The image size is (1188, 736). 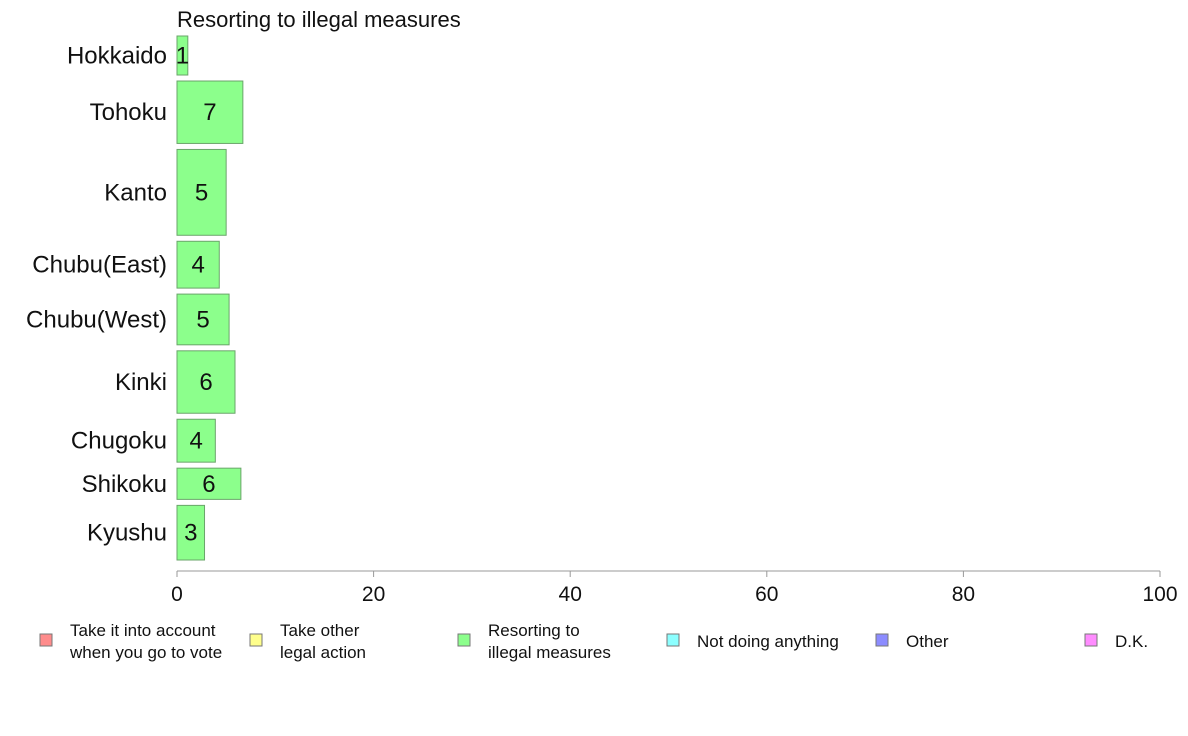 What do you see at coordinates (766, 594) in the screenshot?
I see `x-tick-label: 60` at bounding box center [766, 594].